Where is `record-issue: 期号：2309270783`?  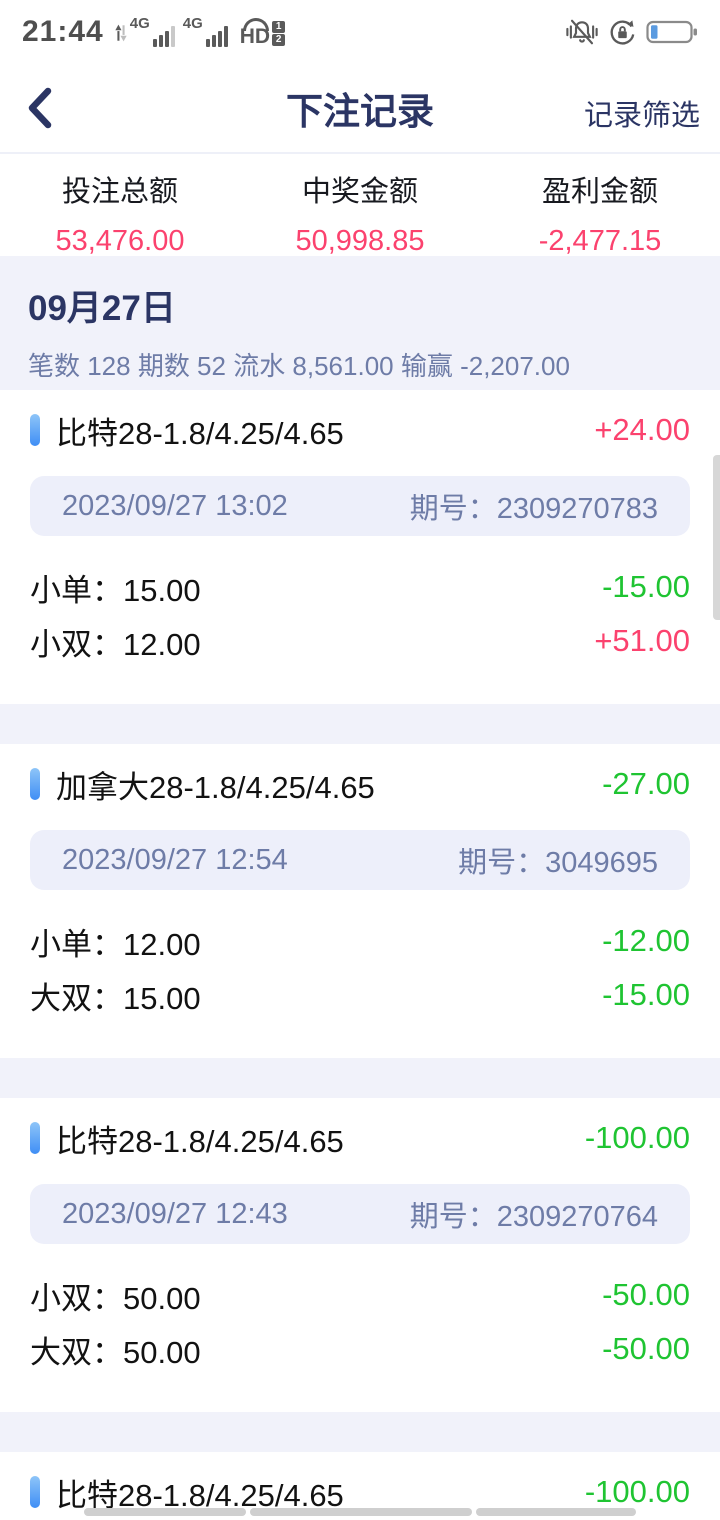
record-issue: 期号：2309270783 is located at coordinates (533, 509).